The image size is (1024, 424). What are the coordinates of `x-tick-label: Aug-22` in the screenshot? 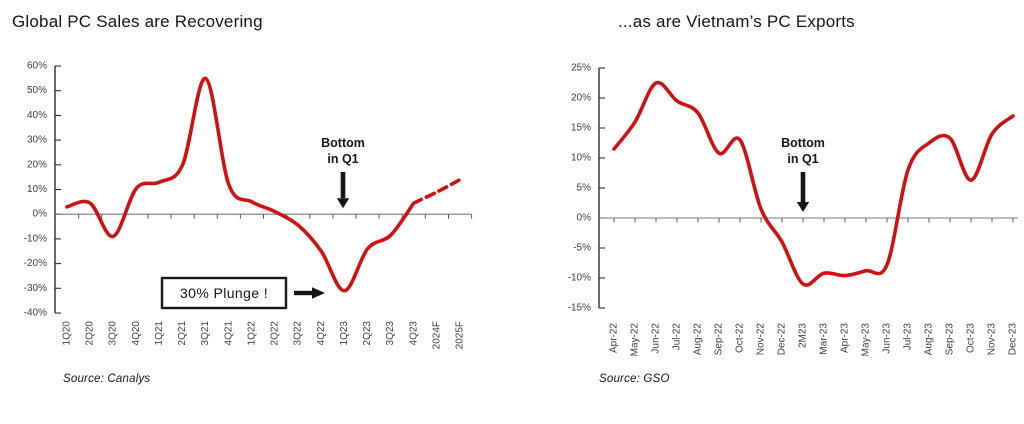 It's located at (698, 339).